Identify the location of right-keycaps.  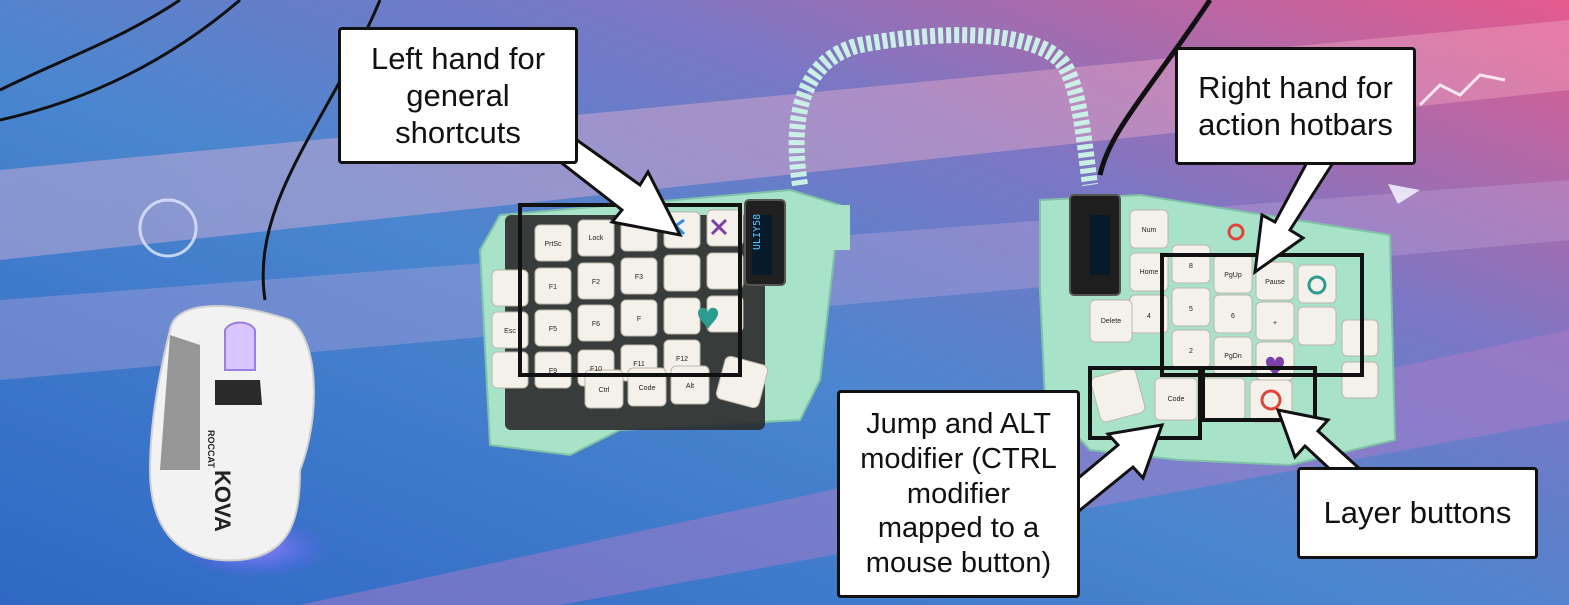
(1234, 316).